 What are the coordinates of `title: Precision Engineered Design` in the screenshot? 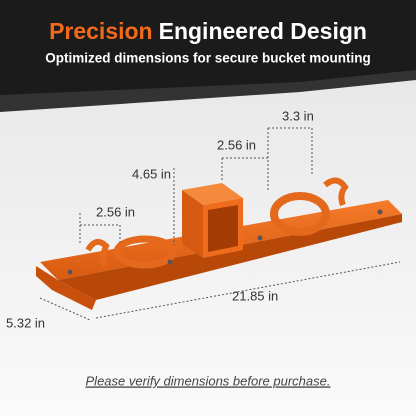 It's located at (208, 31).